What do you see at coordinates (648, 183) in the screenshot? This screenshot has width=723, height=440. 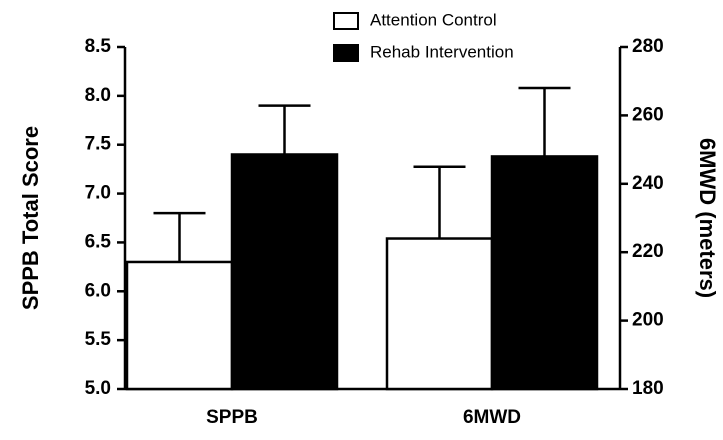 I see `y2-tick-label: 240` at bounding box center [648, 183].